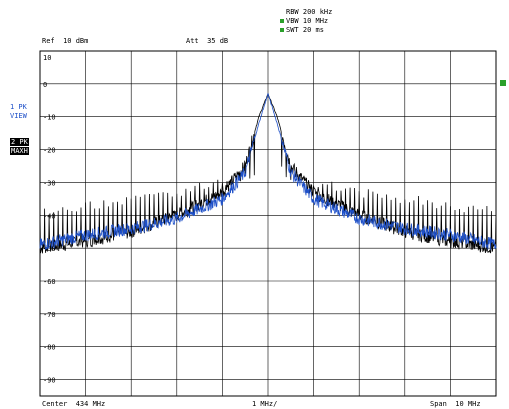 Image resolution: width=509 pixels, height=409 pixels. Describe the element at coordinates (49, 381) in the screenshot. I see `y-tick-label: -90` at that location.